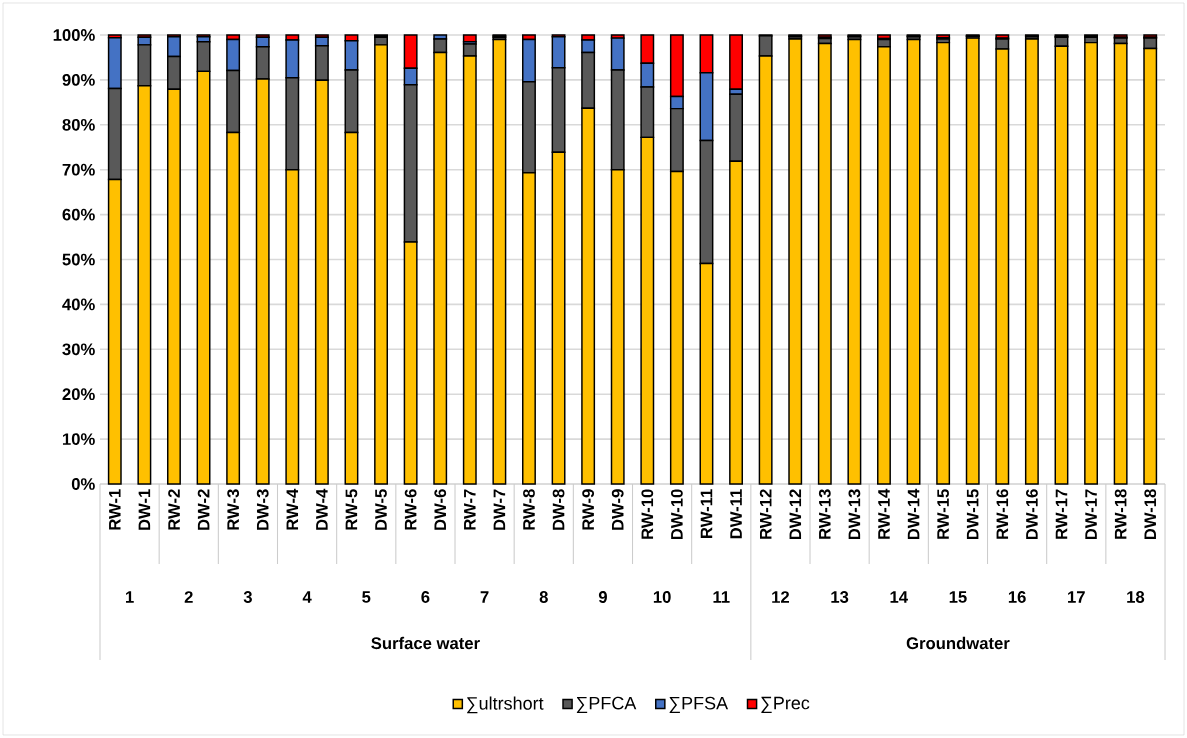 This screenshot has width=1187, height=738. I want to click on text: 9, so click(602, 597).